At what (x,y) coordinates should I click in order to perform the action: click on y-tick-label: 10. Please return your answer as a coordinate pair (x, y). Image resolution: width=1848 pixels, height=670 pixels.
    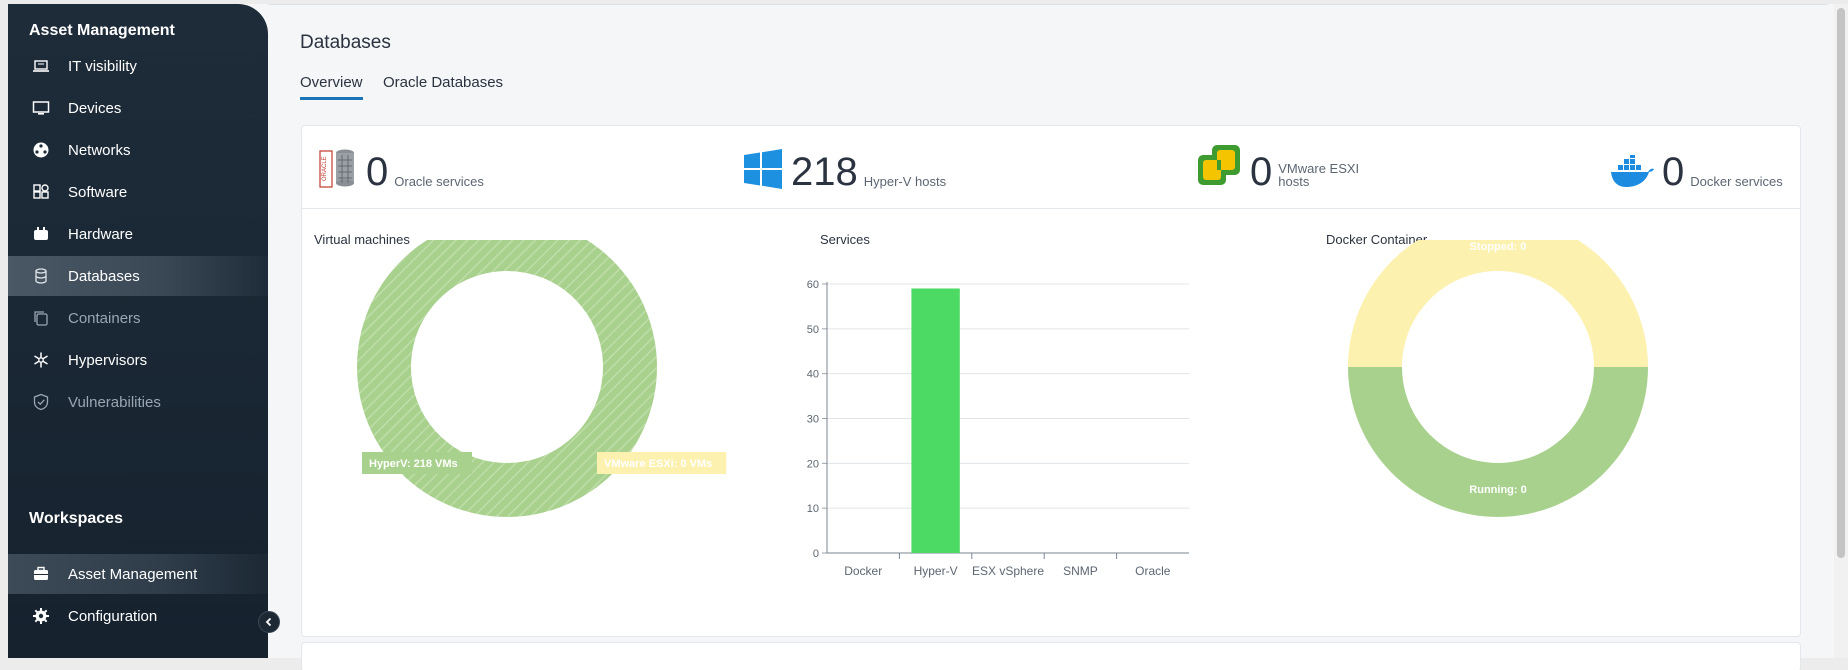
    Looking at the image, I should click on (813, 509).